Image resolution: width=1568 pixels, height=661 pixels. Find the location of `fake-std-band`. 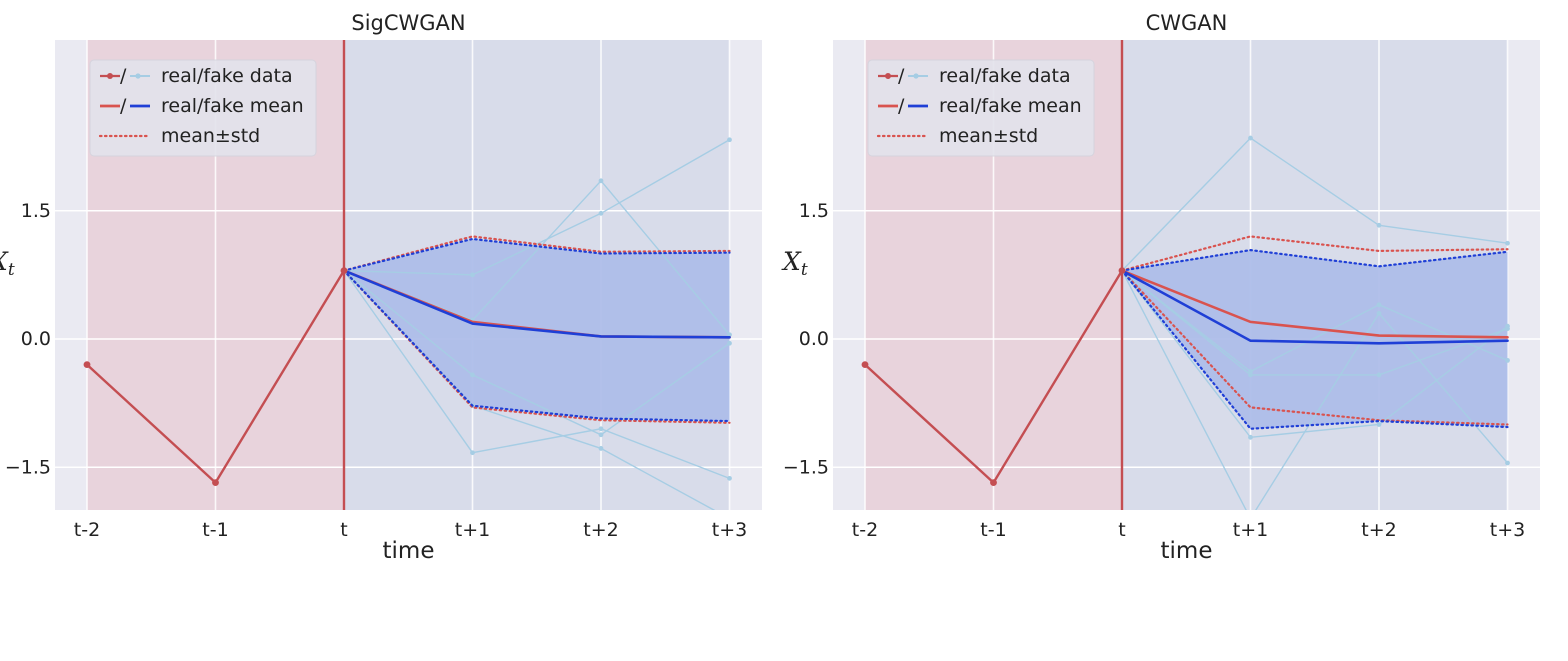

fake-std-band is located at coordinates (1315, 339).